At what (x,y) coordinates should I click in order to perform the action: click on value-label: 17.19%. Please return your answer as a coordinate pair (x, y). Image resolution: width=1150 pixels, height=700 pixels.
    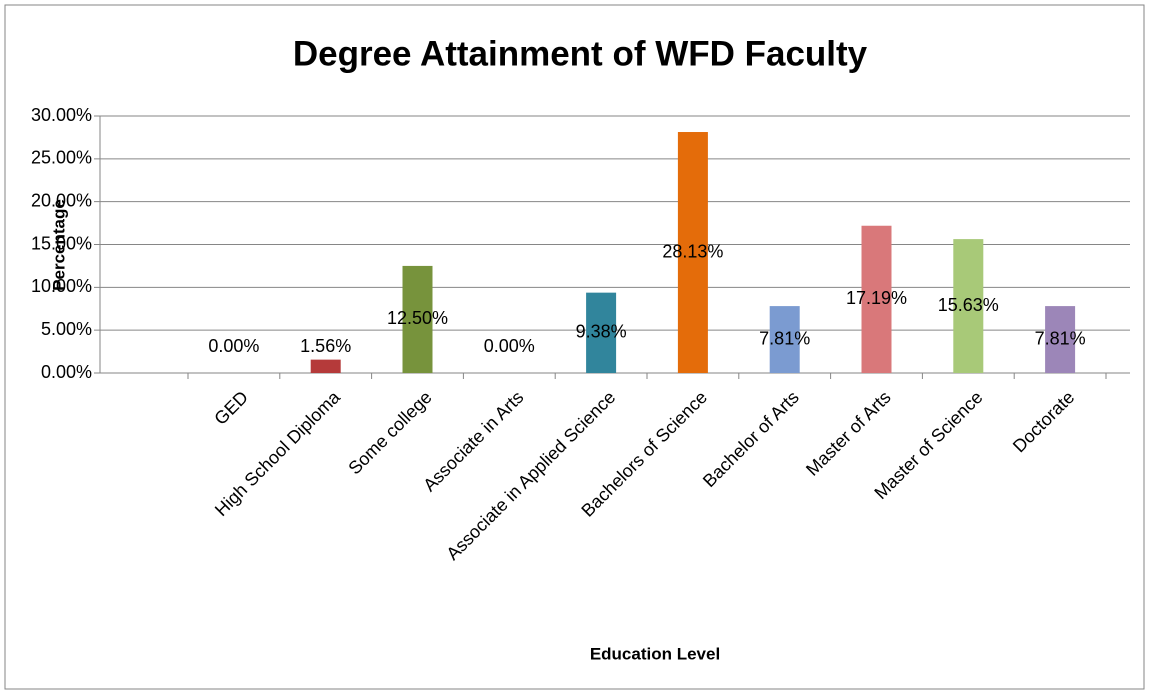
    Looking at the image, I should click on (876, 298).